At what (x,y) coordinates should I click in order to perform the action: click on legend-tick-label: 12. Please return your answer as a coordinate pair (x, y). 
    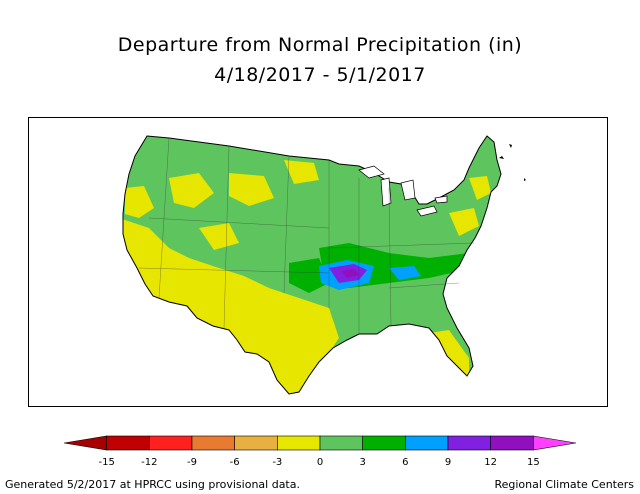
    Looking at the image, I should click on (490, 462).